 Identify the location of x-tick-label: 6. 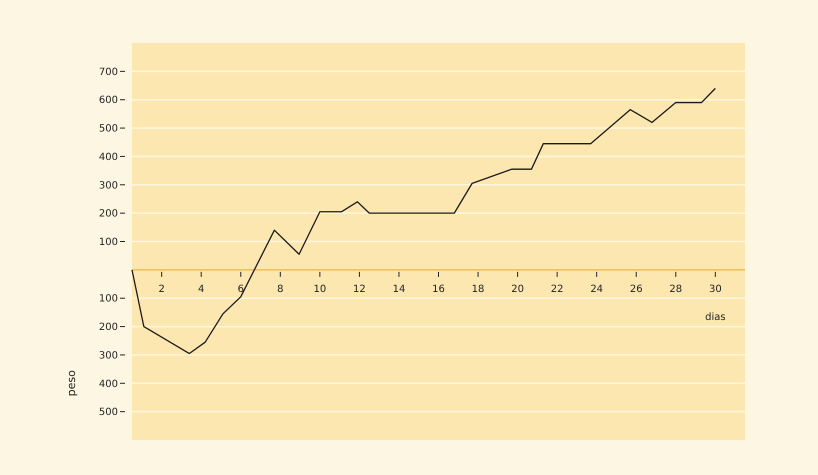
(241, 289).